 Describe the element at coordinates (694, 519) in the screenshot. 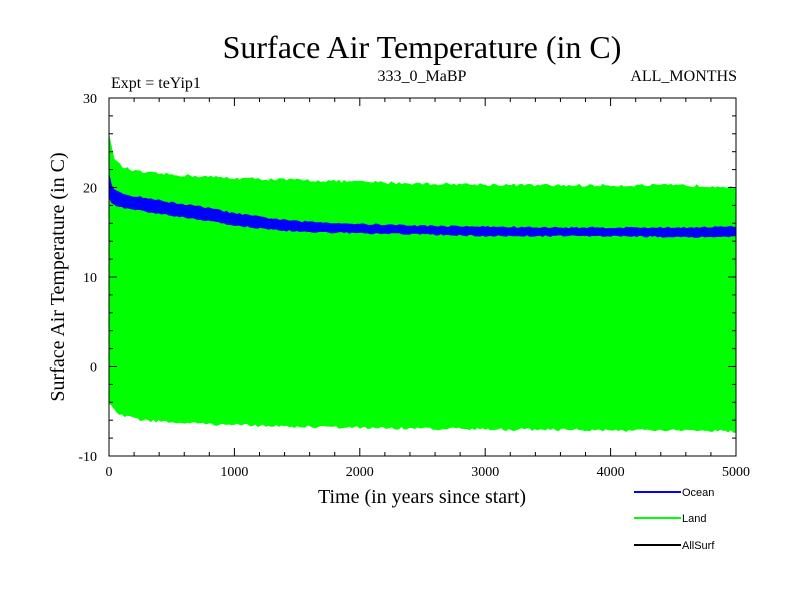

I see `legend-label-land: Land` at that location.